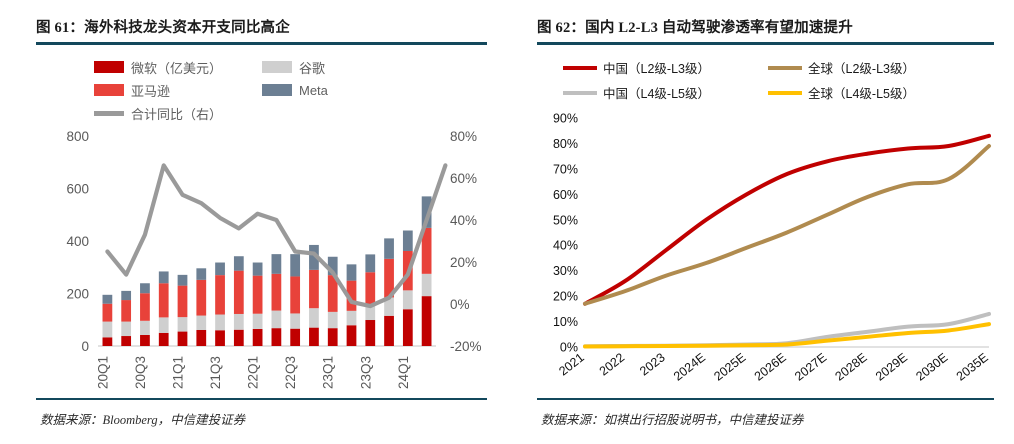  Describe the element at coordinates (177, 114) in the screenshot. I see `legend-label-total-yoy: 合计同比（右）` at that location.